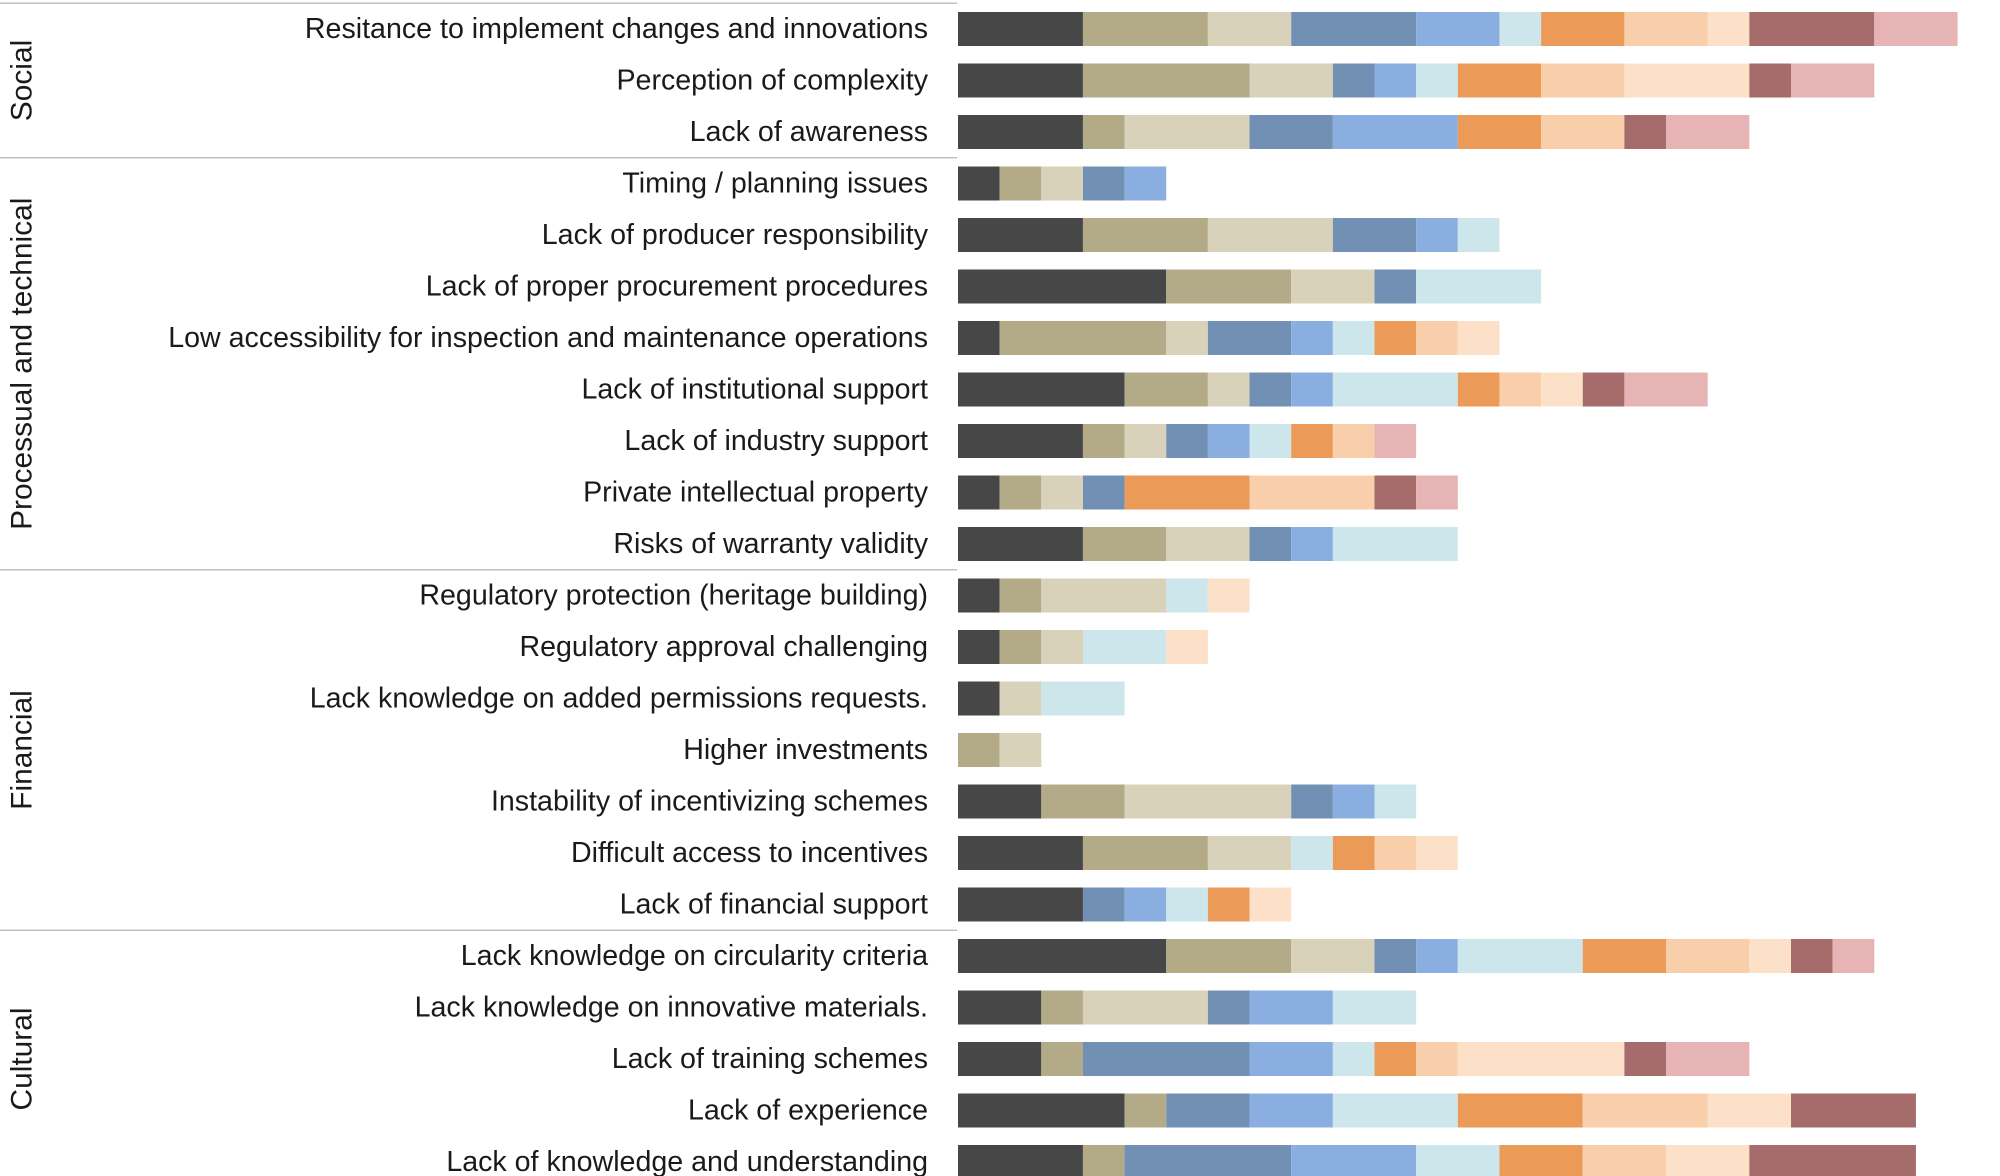 This screenshot has width=2000, height=1176. What do you see at coordinates (1354, 1160) in the screenshot?
I see `bar-segment-row22-seg4` at bounding box center [1354, 1160].